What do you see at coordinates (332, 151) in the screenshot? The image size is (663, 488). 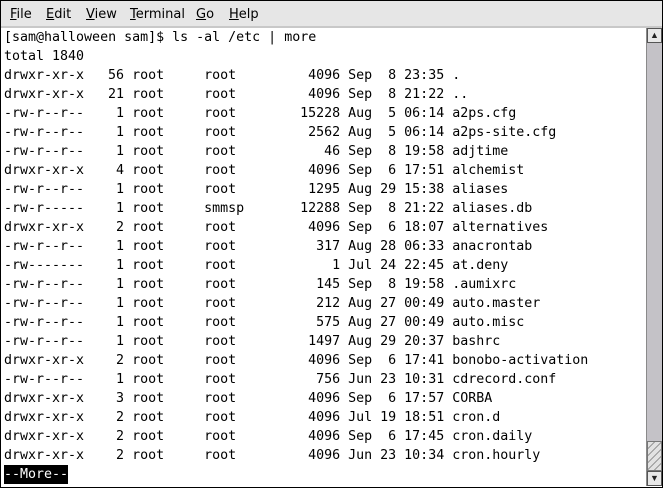 I see `file-size: 46` at bounding box center [332, 151].